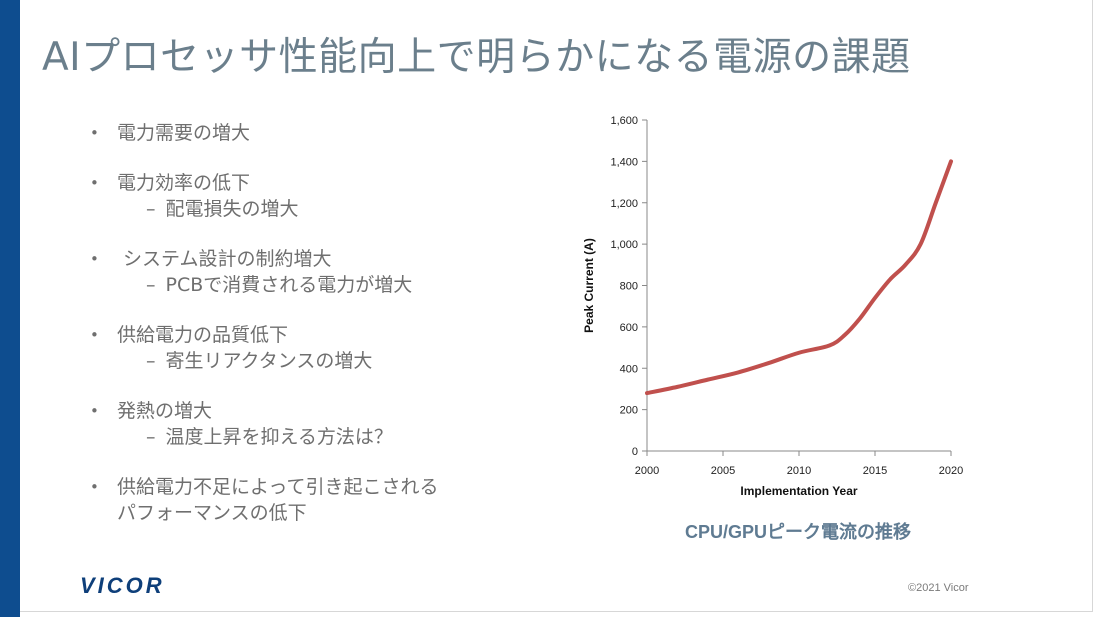  Describe the element at coordinates (624, 245) in the screenshot. I see `y-tick-label: 1,000` at that location.